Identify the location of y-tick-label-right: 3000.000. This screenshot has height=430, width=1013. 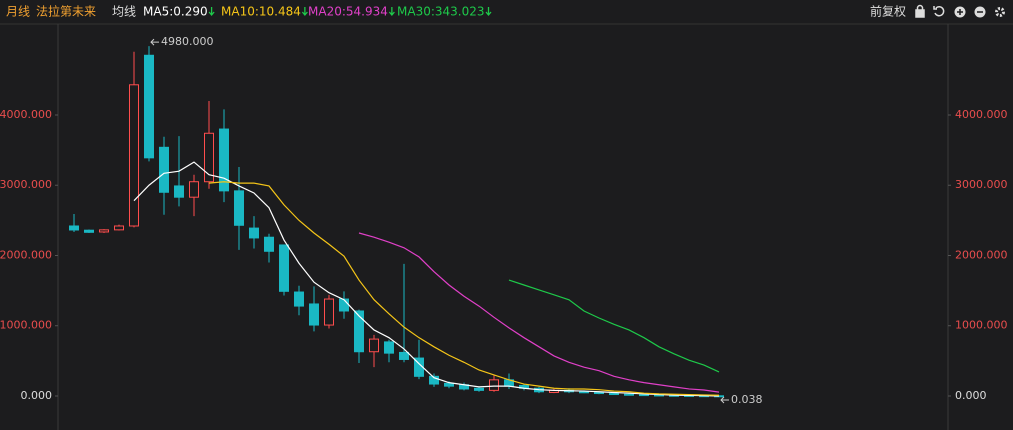
(981, 184).